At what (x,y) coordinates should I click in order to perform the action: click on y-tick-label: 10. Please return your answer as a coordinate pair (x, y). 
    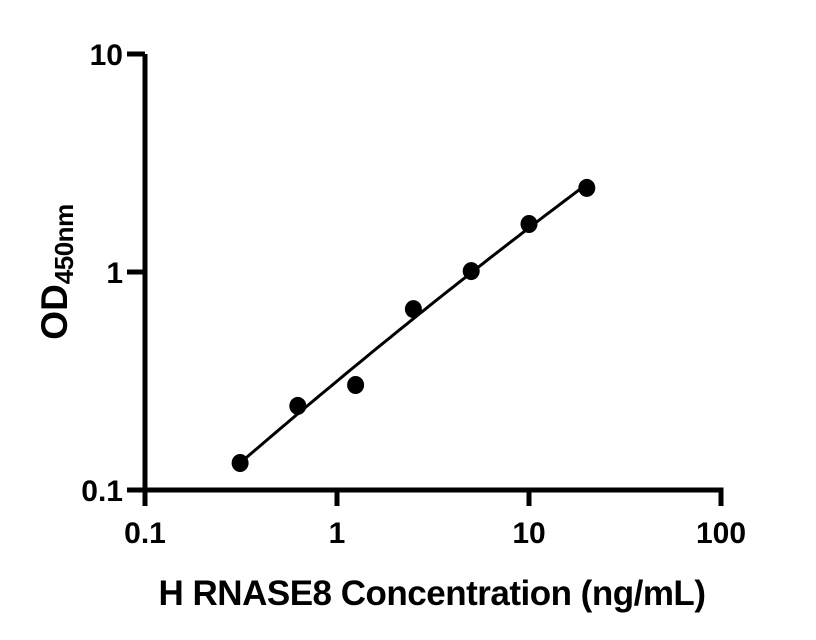
    Looking at the image, I should click on (106, 55).